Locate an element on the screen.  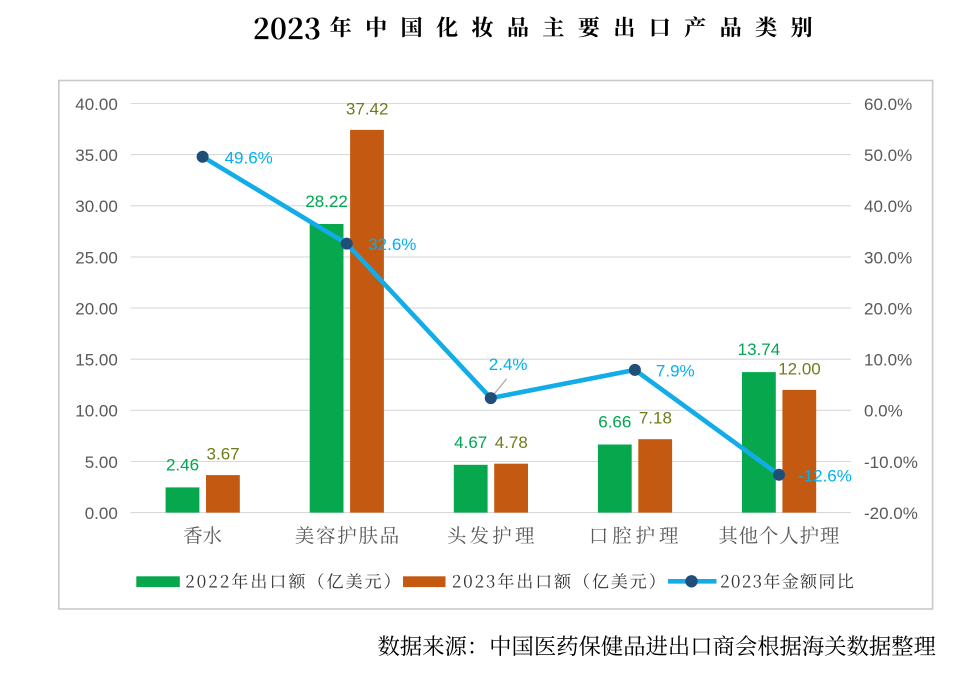
svg-text: 15.00 is located at coordinates (96, 360).